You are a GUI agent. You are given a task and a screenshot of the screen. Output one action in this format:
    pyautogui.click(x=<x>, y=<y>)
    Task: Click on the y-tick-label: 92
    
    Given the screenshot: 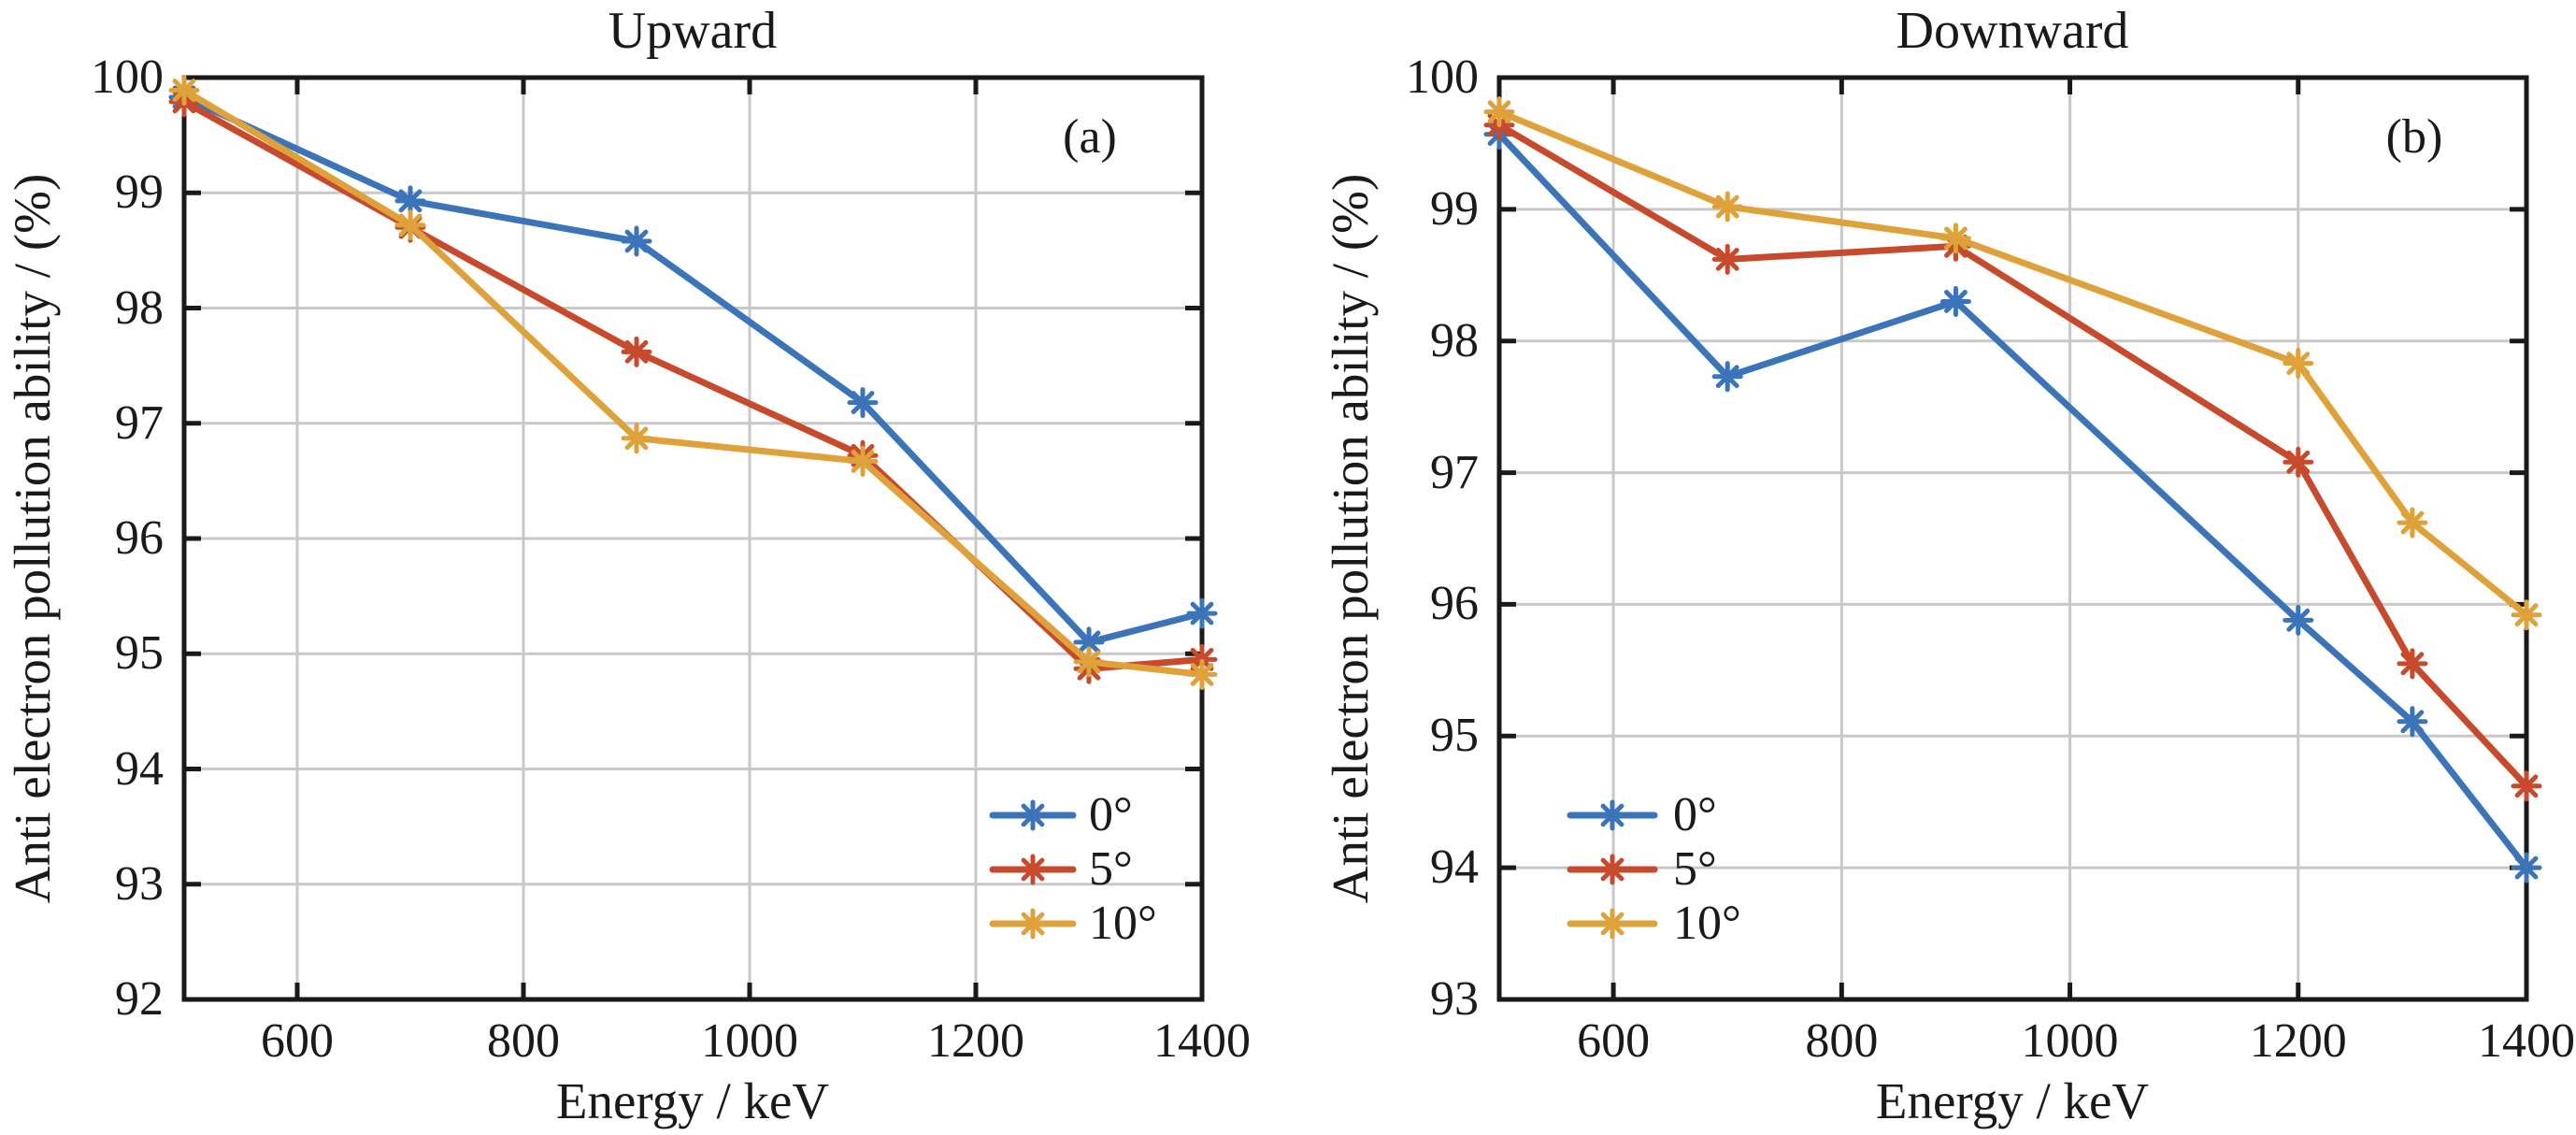 What is the action you would take?
    pyautogui.click(x=139, y=999)
    